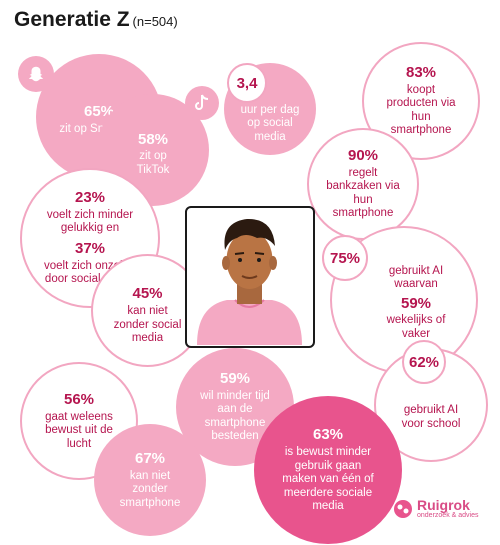 The width and height of the screenshot is (500, 545). What do you see at coordinates (421, 110) in the screenshot?
I see `shopping-text: koopt producten via hun smartphone` at bounding box center [421, 110].